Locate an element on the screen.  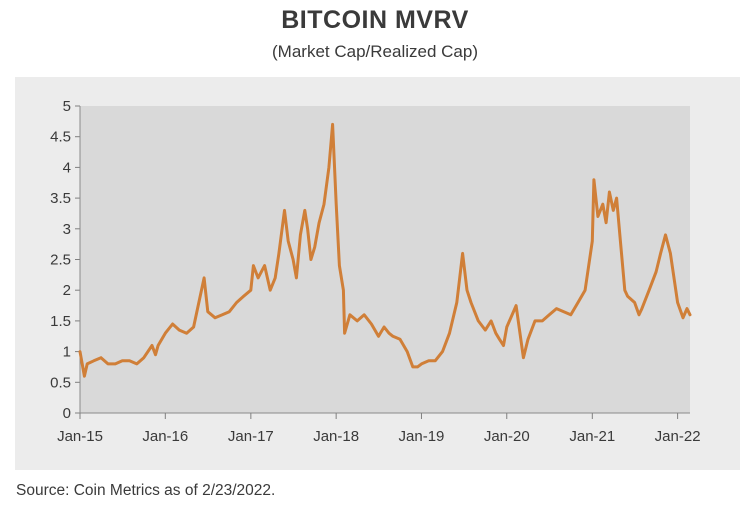
y-tick-label: 2 is located at coordinates (67, 290).